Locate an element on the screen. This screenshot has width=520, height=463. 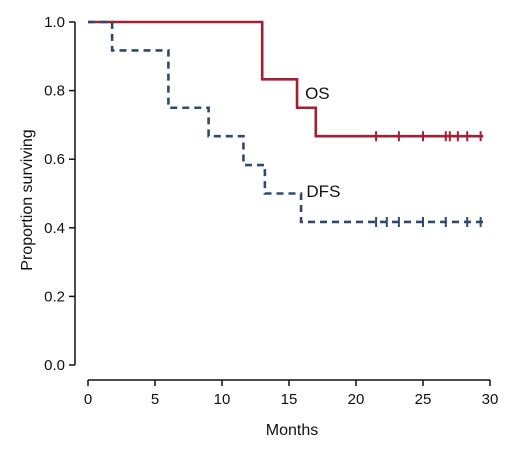
series-label-dfs: DFS is located at coordinates (323, 191).